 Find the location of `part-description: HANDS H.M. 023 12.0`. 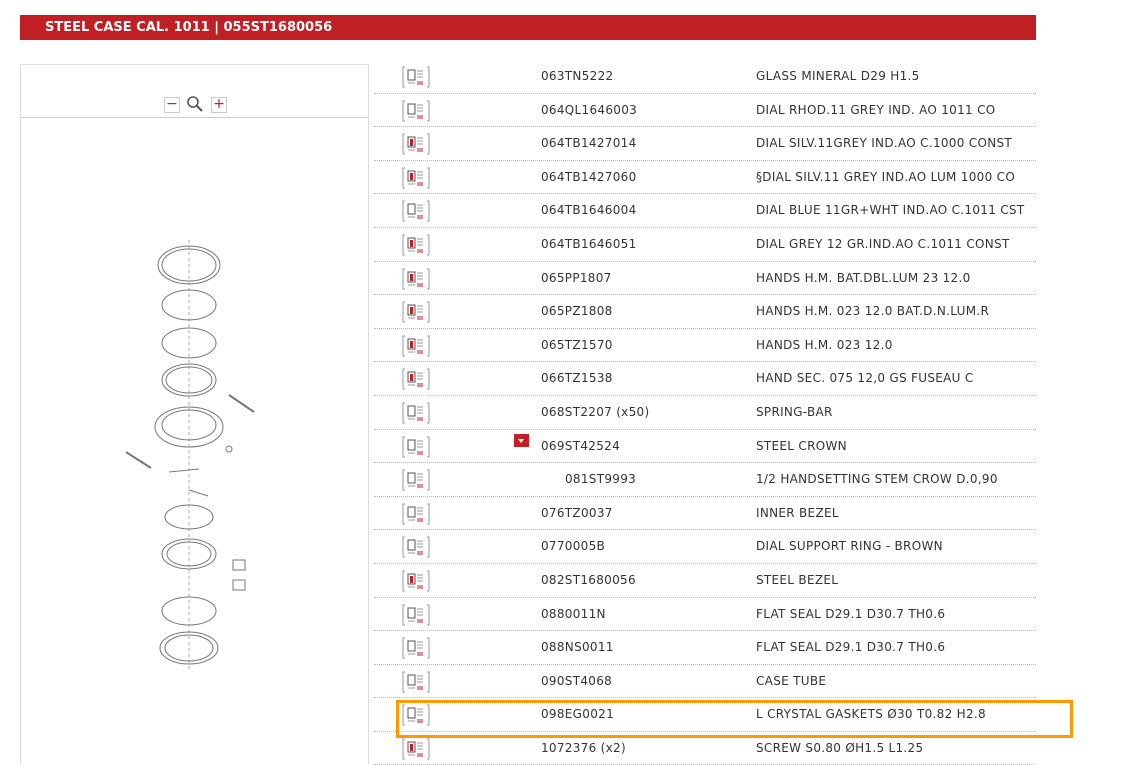

part-description: HANDS H.M. 023 12.0 is located at coordinates (824, 344).